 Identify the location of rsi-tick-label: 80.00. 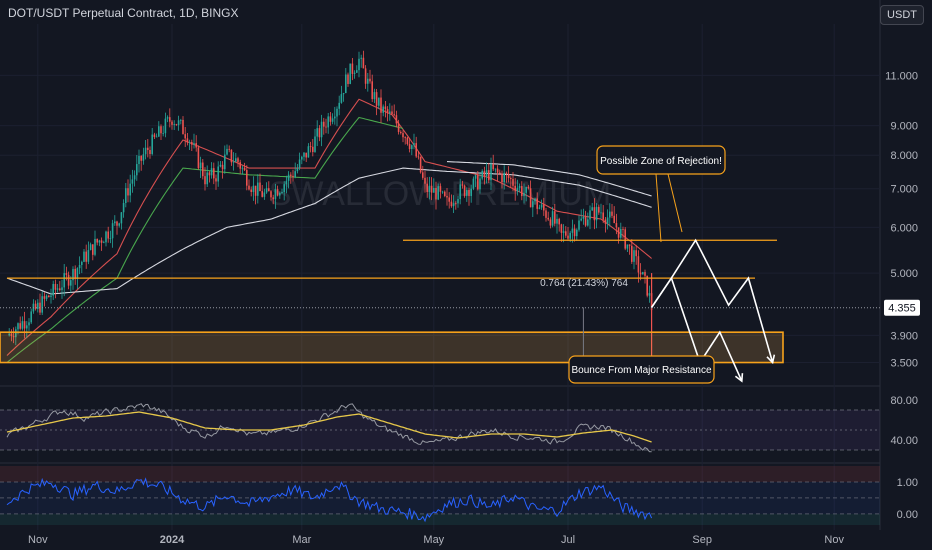
(904, 401).